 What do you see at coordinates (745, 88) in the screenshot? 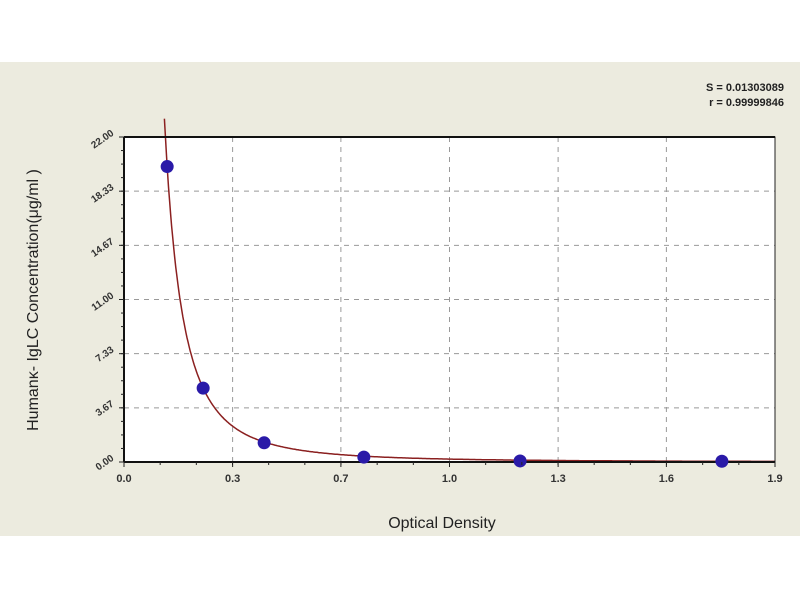
I see `fit-stat-s: S = 0.01303089` at bounding box center [745, 88].